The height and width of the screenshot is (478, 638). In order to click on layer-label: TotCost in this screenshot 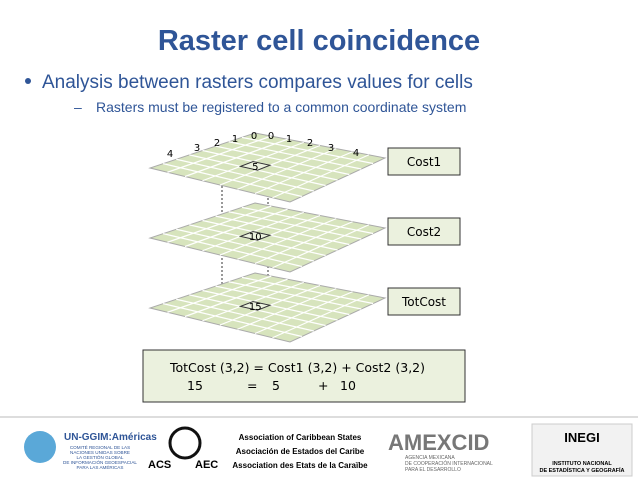, I will do `click(423, 302)`.